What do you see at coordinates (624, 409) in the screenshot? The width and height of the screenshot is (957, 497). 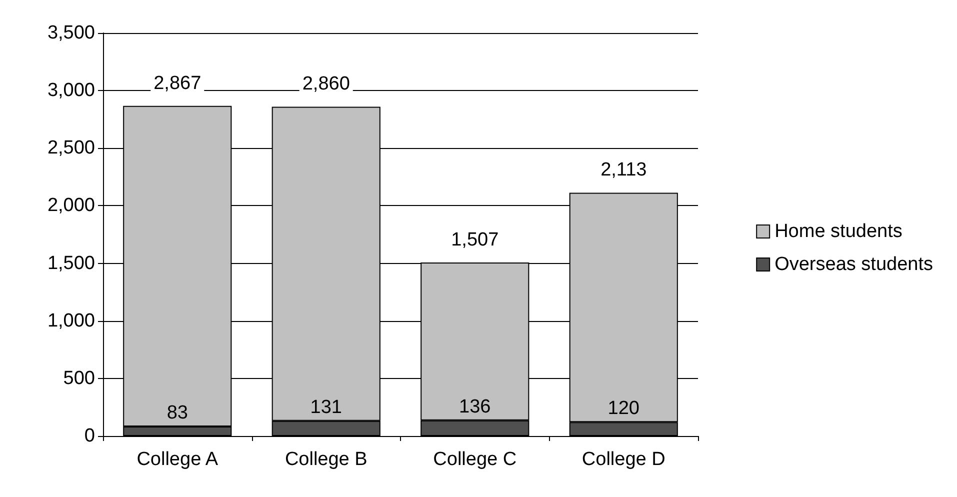 I see `data-label: 120` at bounding box center [624, 409].